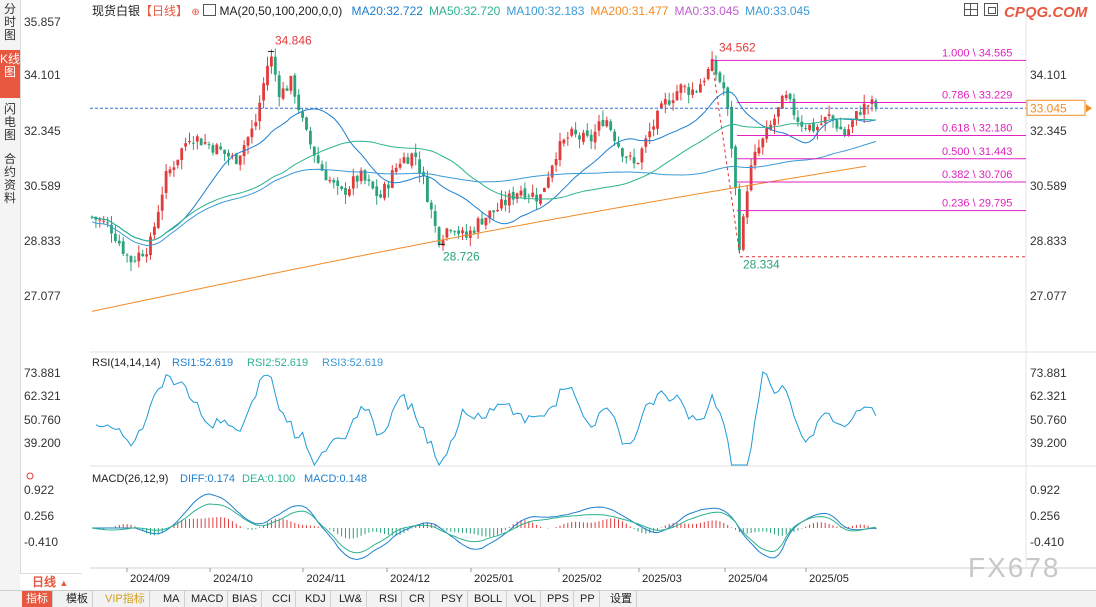 The width and height of the screenshot is (1096, 607). What do you see at coordinates (233, 579) in the screenshot?
I see `x-axis-label: 2024/10` at bounding box center [233, 579].